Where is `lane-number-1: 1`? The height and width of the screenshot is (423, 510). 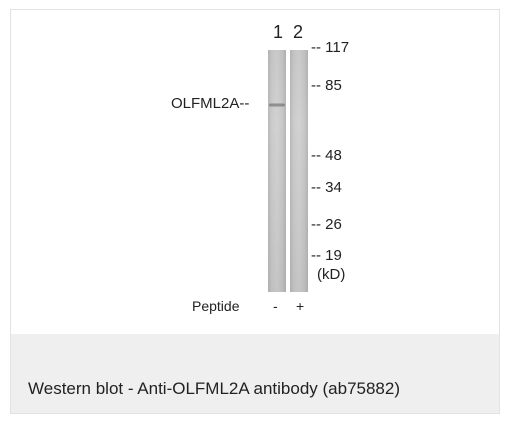 lane-number-1: 1 is located at coordinates (278, 32).